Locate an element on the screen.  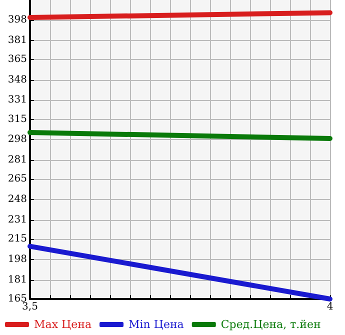
y-tick-label: 298 is located at coordinates (17, 140).